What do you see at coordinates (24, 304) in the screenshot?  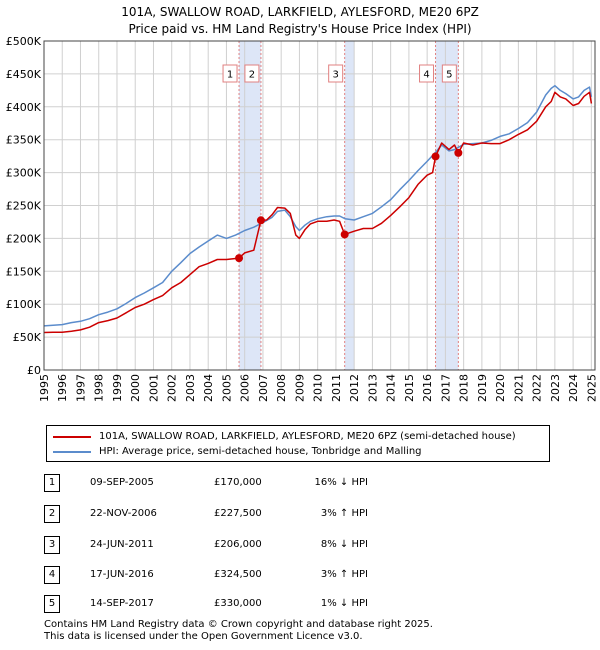 I see `y-tick-label: £100K` at bounding box center [24, 304].